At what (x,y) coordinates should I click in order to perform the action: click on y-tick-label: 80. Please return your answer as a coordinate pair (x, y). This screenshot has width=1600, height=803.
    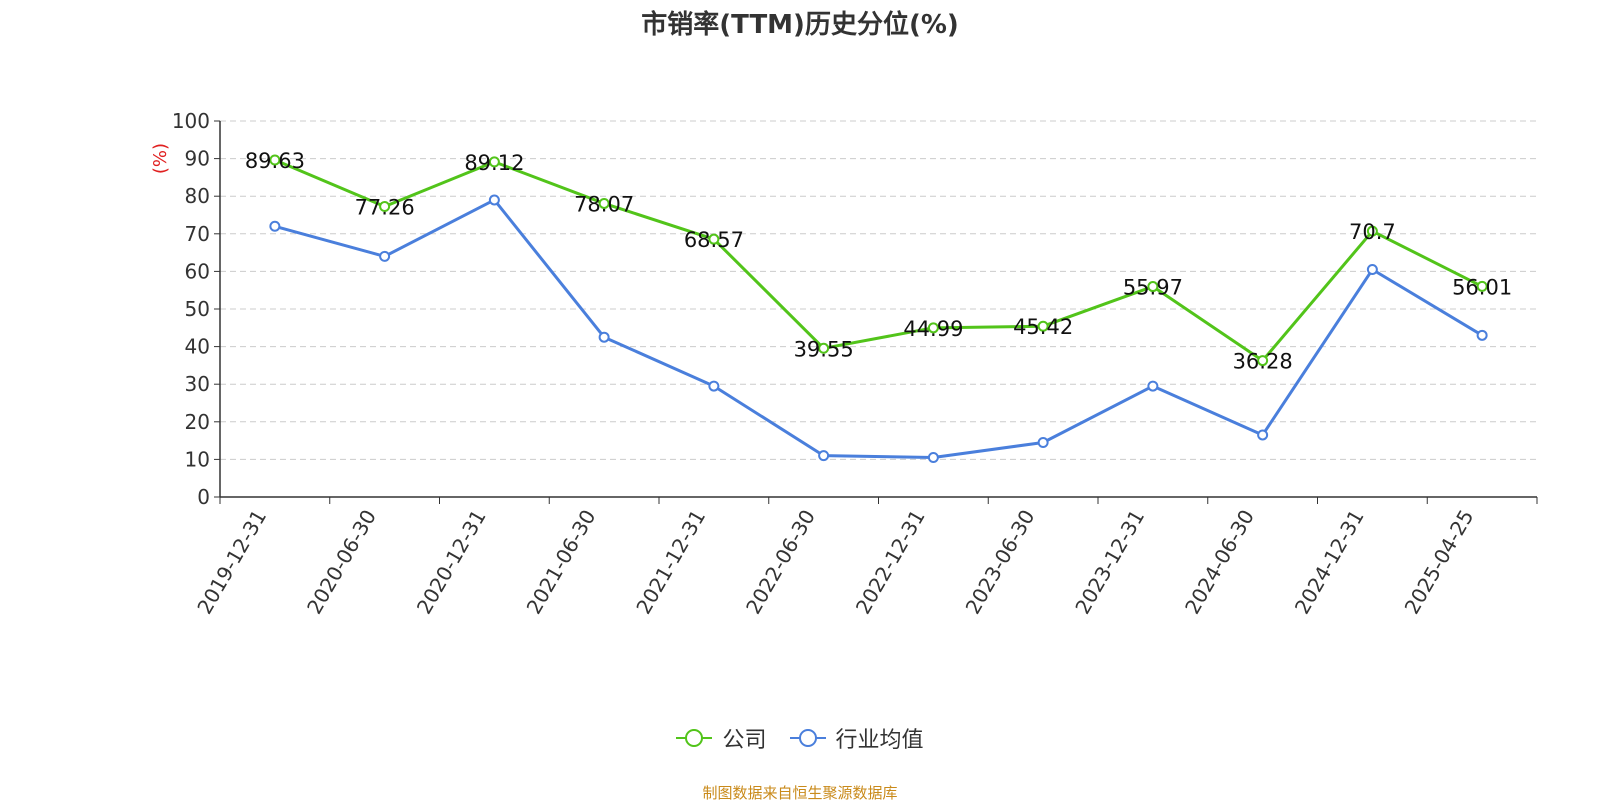
    Looking at the image, I should click on (197, 196).